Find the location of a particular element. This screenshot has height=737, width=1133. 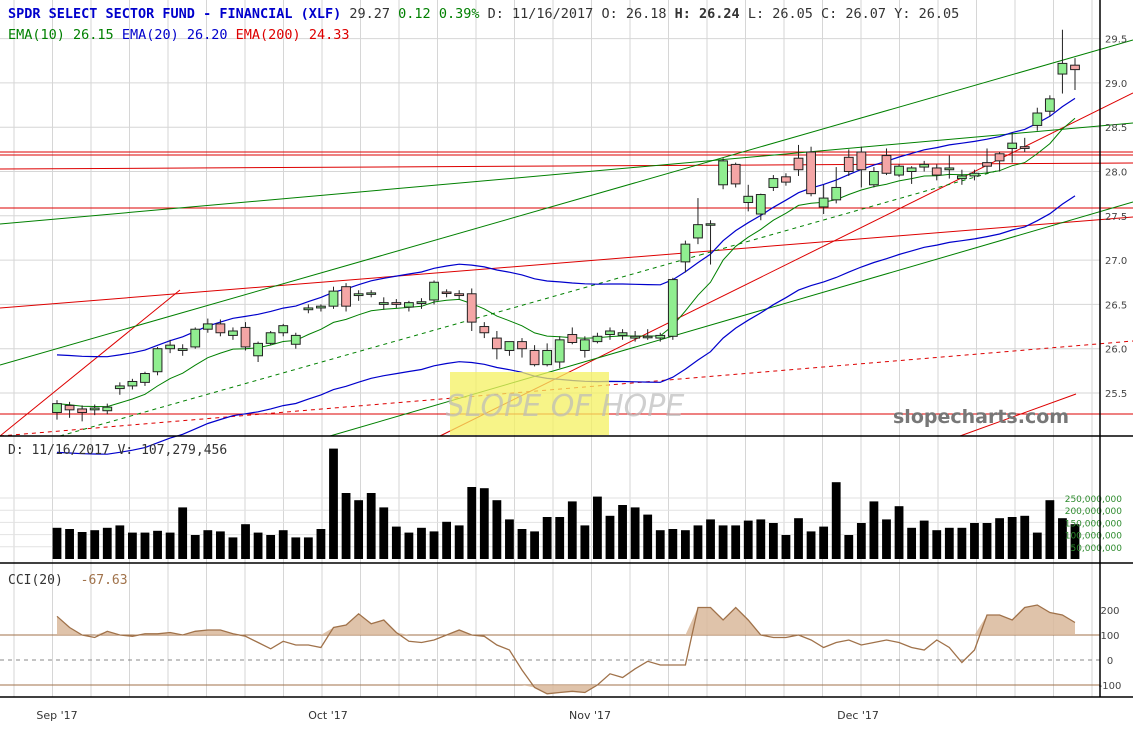

cci-tick-label: 100 is located at coordinates (1109, 636).